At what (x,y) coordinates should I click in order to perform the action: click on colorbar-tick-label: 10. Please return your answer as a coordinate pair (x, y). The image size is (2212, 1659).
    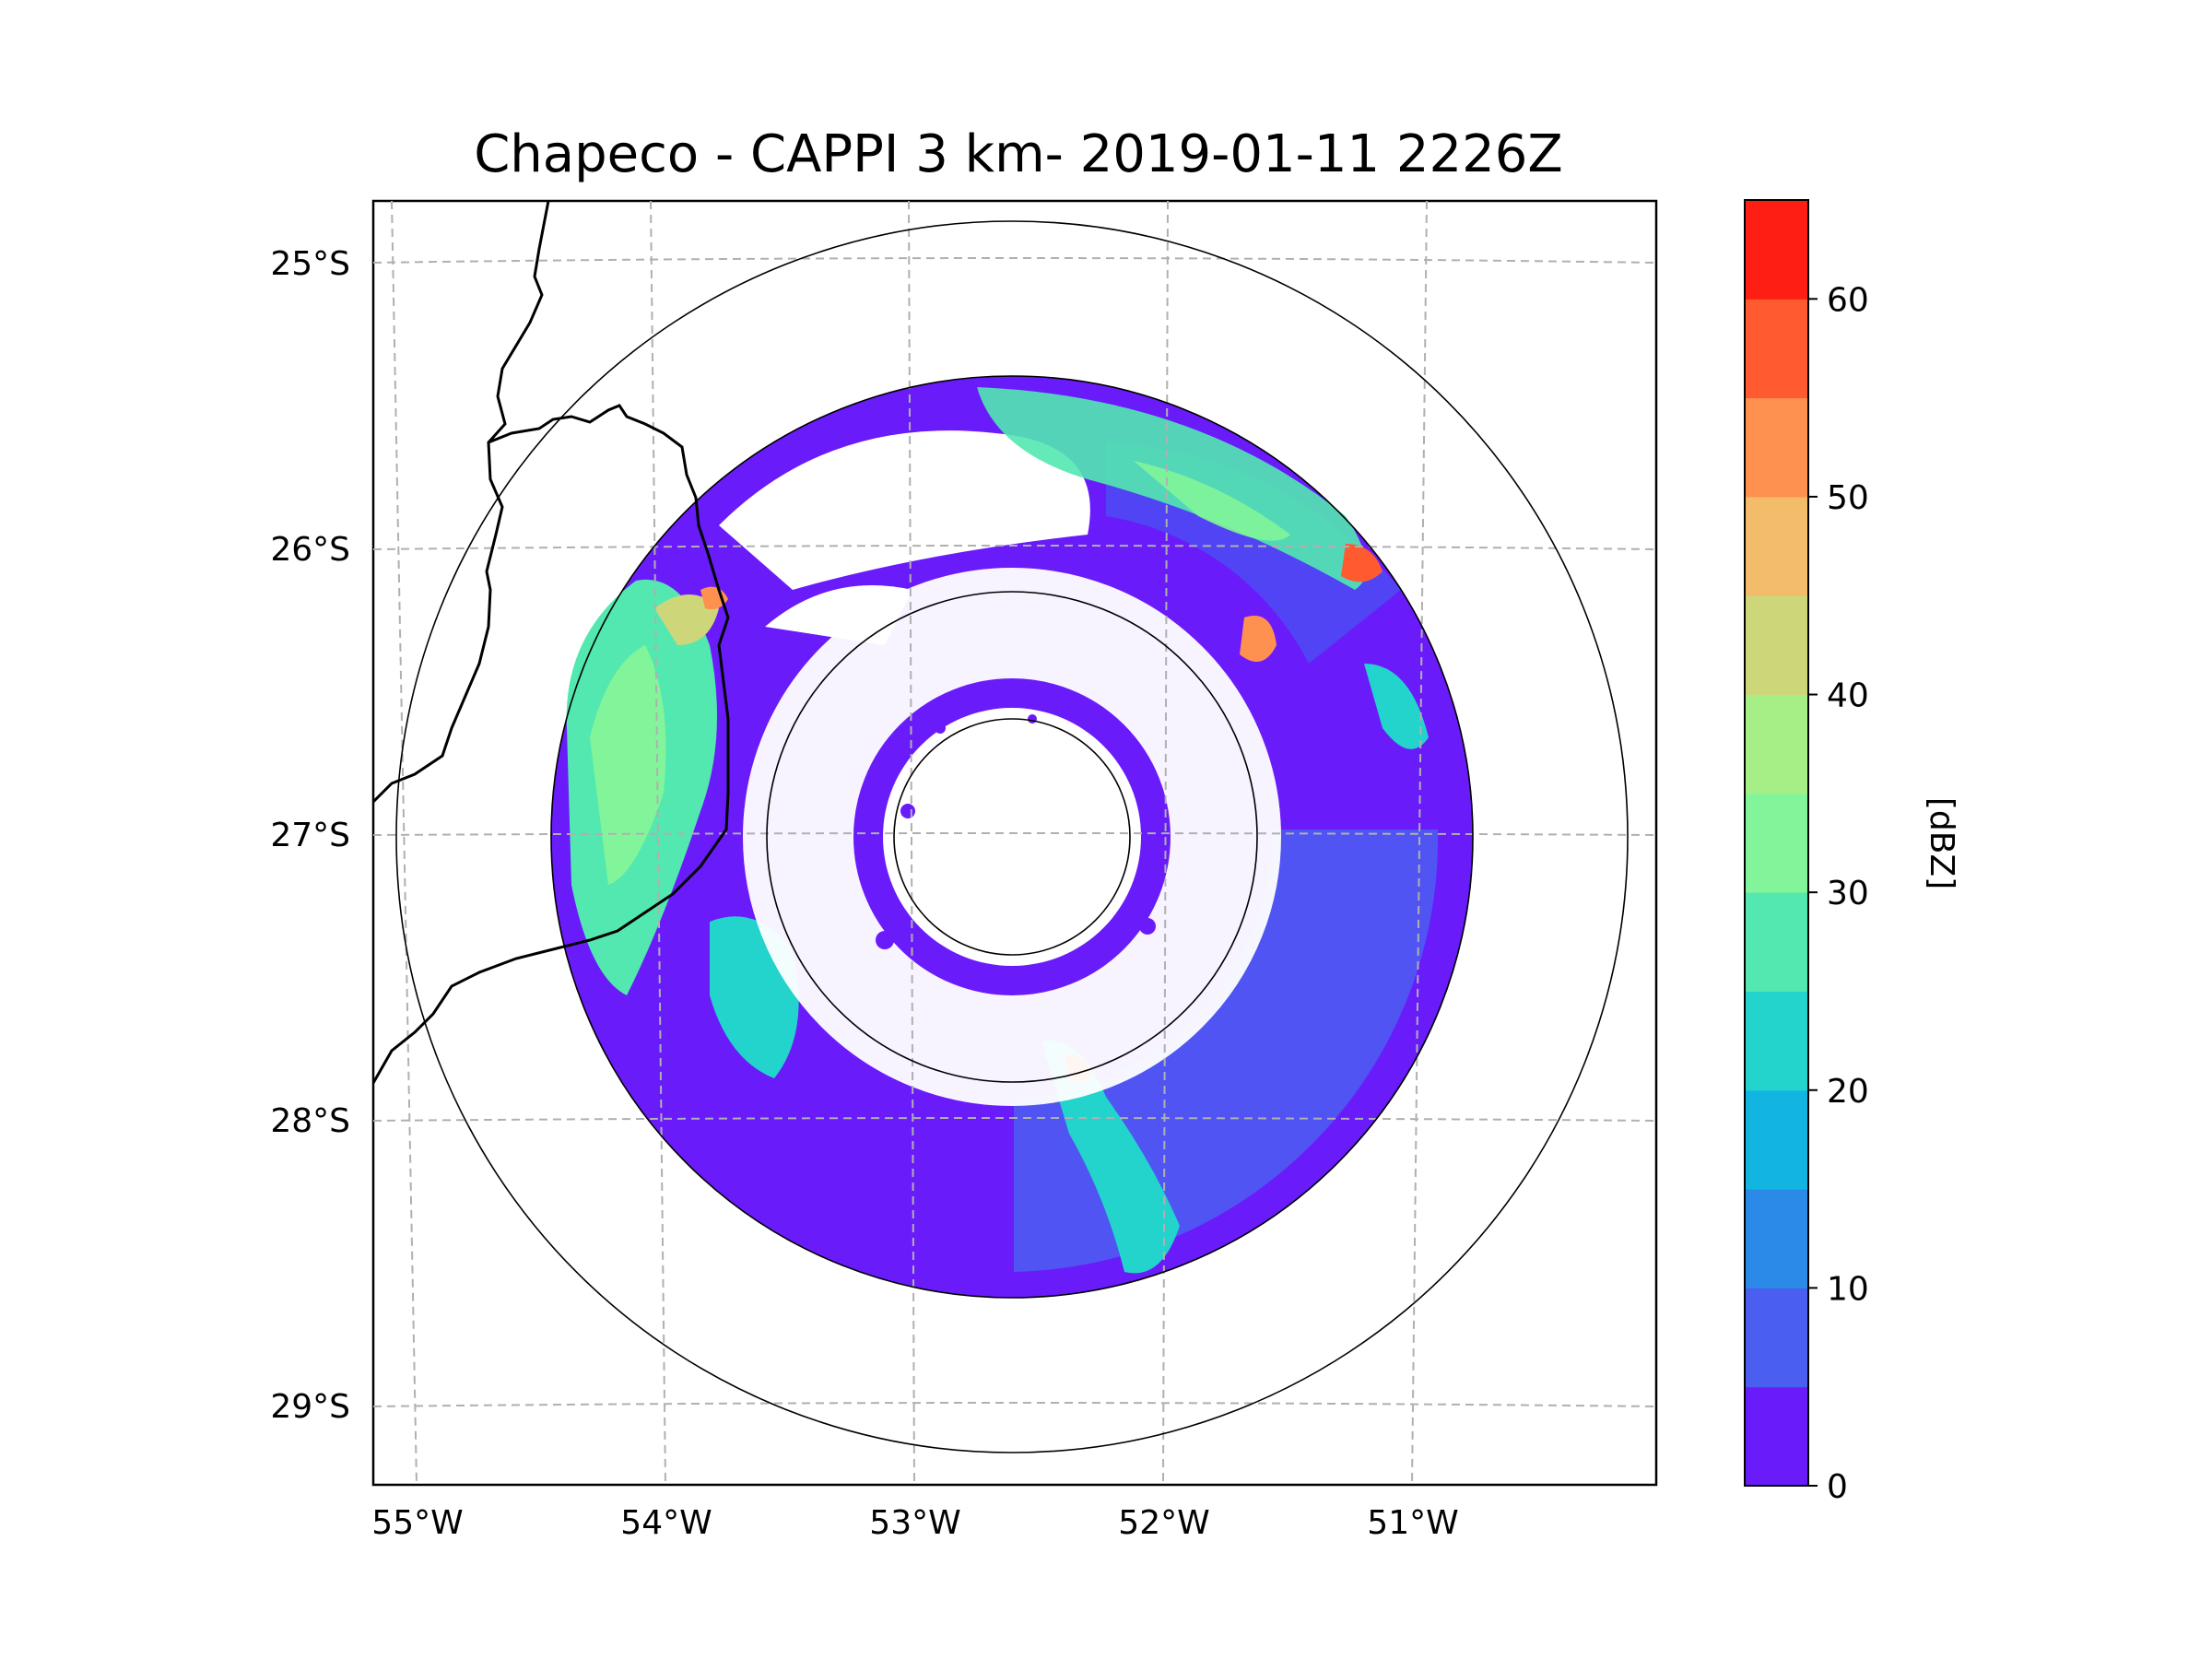
    Looking at the image, I should click on (1848, 1289).